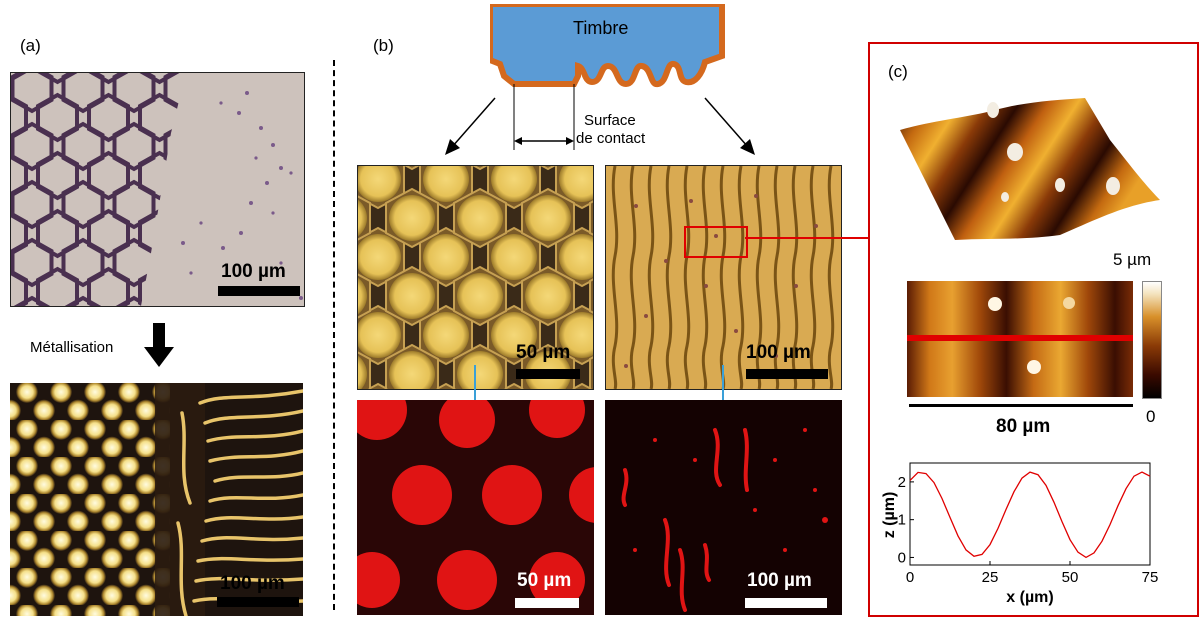 Image resolution: width=1200 pixels, height=617 pixels. Describe the element at coordinates (252, 583) in the screenshot. I see `scale-label-a-bottom: 100 µm` at that location.